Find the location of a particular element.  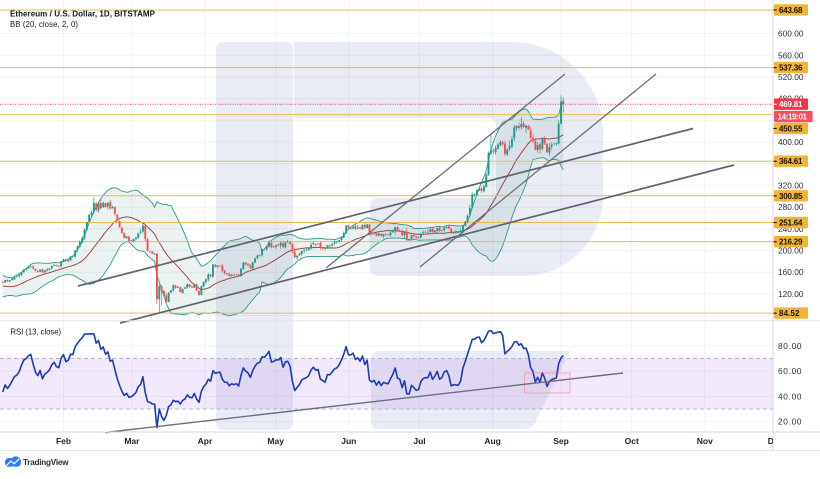

svg-text: 120.00 is located at coordinates (791, 294).